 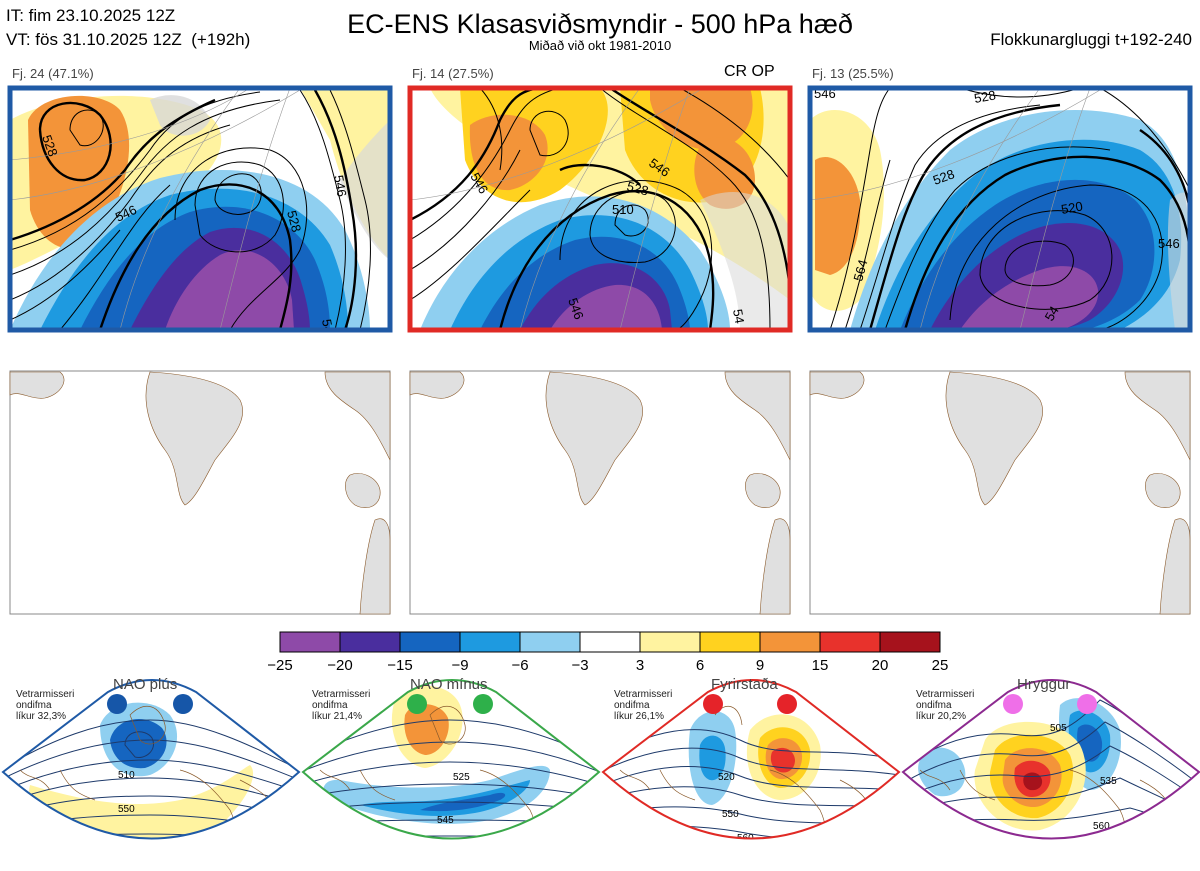 What do you see at coordinates (760, 665) in the screenshot?
I see `colorbar-tick-label: 9` at bounding box center [760, 665].